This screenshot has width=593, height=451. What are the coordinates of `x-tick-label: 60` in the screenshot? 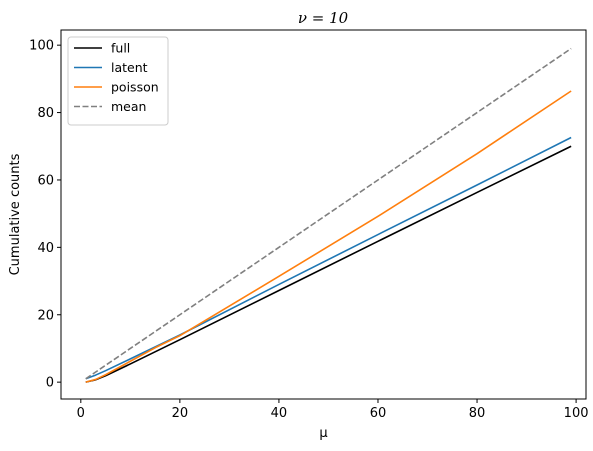 It's located at (378, 413).